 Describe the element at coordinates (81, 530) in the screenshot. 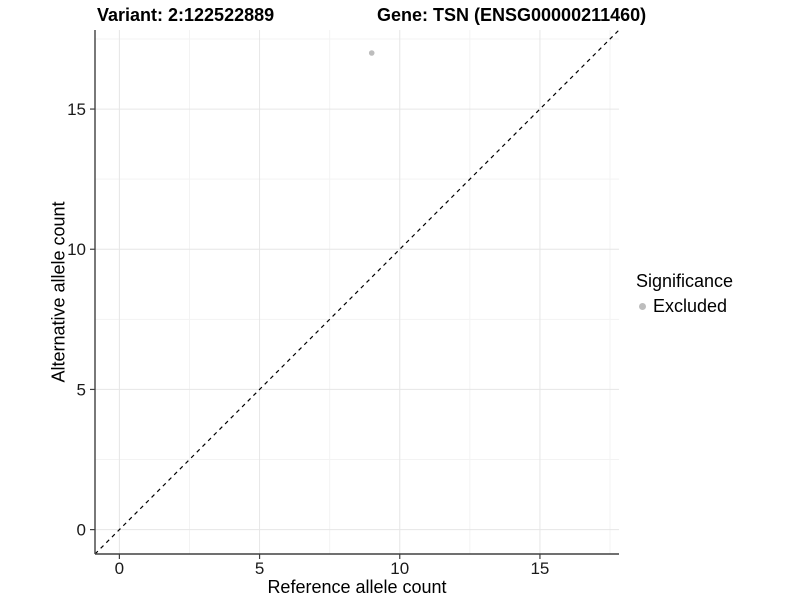

I see `y-tick-label: 0` at that location.